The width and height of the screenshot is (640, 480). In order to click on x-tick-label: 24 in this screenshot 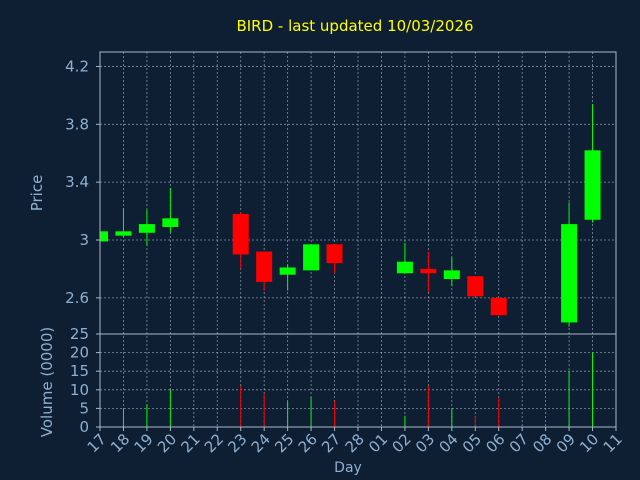, I will do `click(261, 443)`.